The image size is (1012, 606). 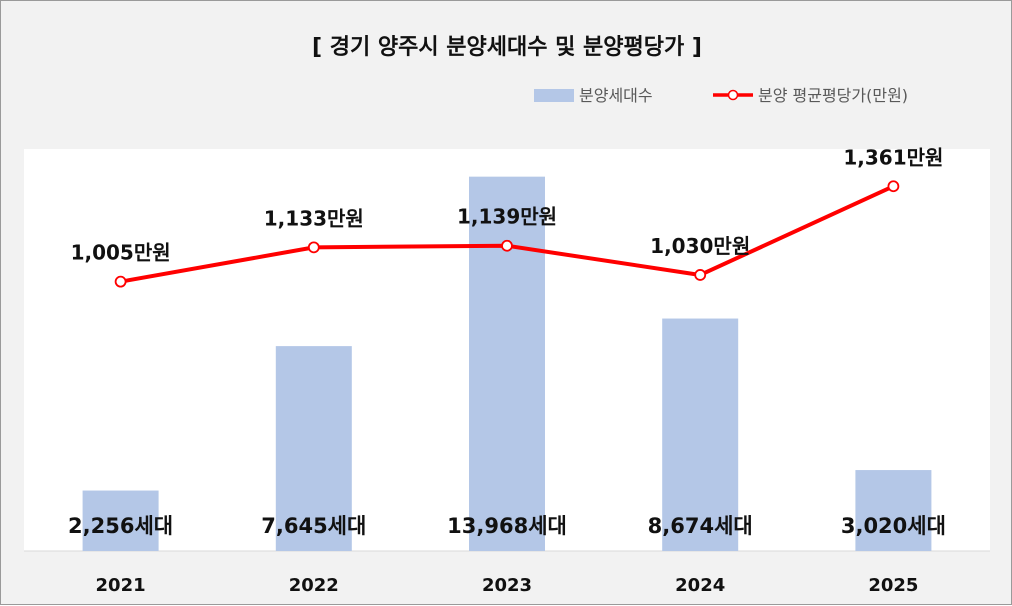 What do you see at coordinates (507, 585) in the screenshot?
I see `x-tick-2023: 2023` at bounding box center [507, 585].